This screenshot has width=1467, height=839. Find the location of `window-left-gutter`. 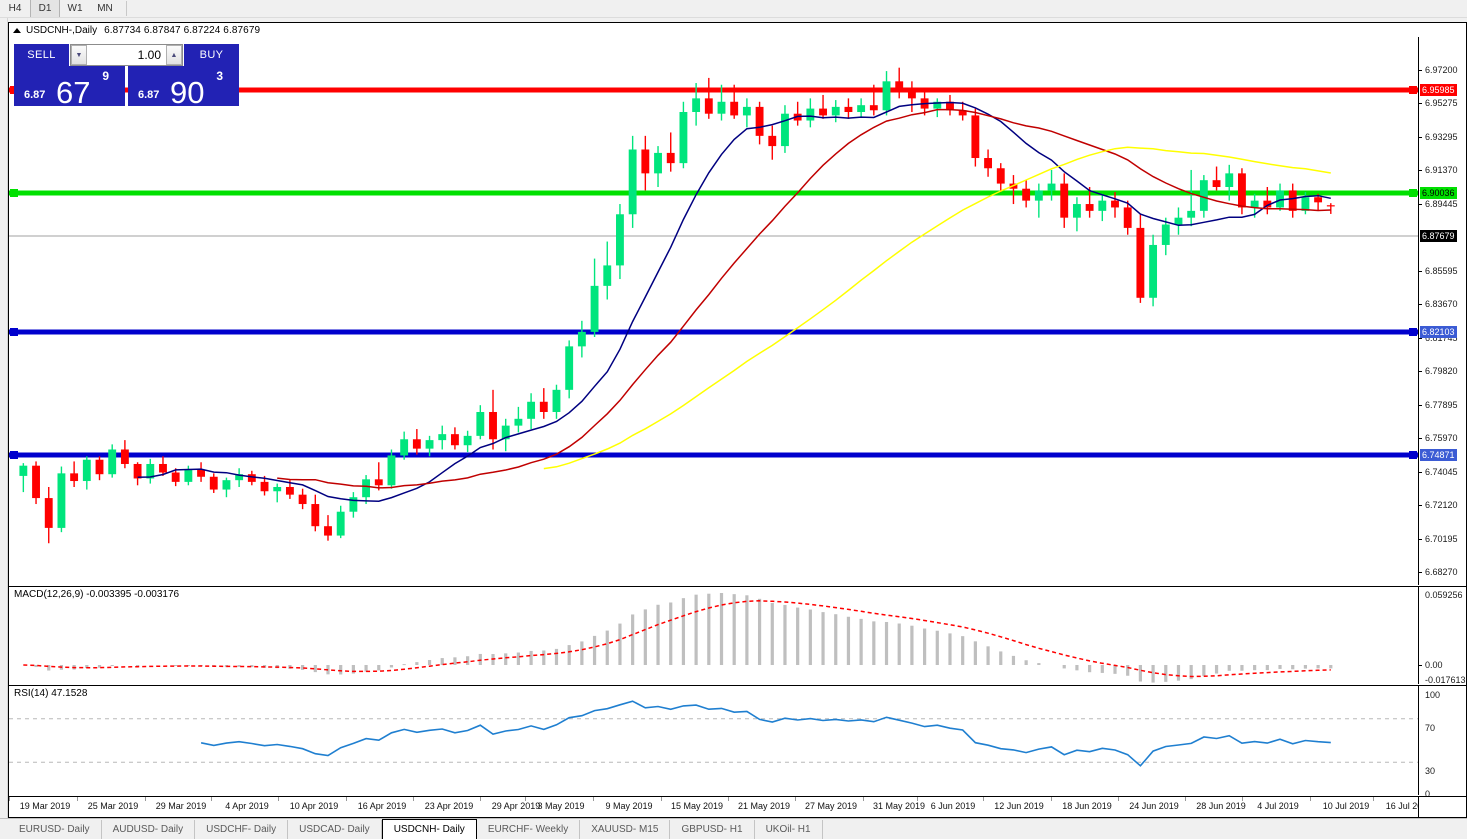

window-left-gutter is located at coordinates (4, 418).